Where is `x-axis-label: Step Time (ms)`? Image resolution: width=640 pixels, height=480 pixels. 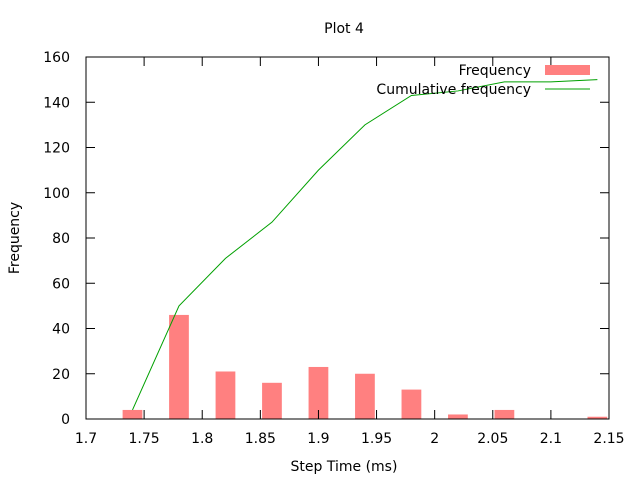 x-axis-label: Step Time (ms) is located at coordinates (344, 467).